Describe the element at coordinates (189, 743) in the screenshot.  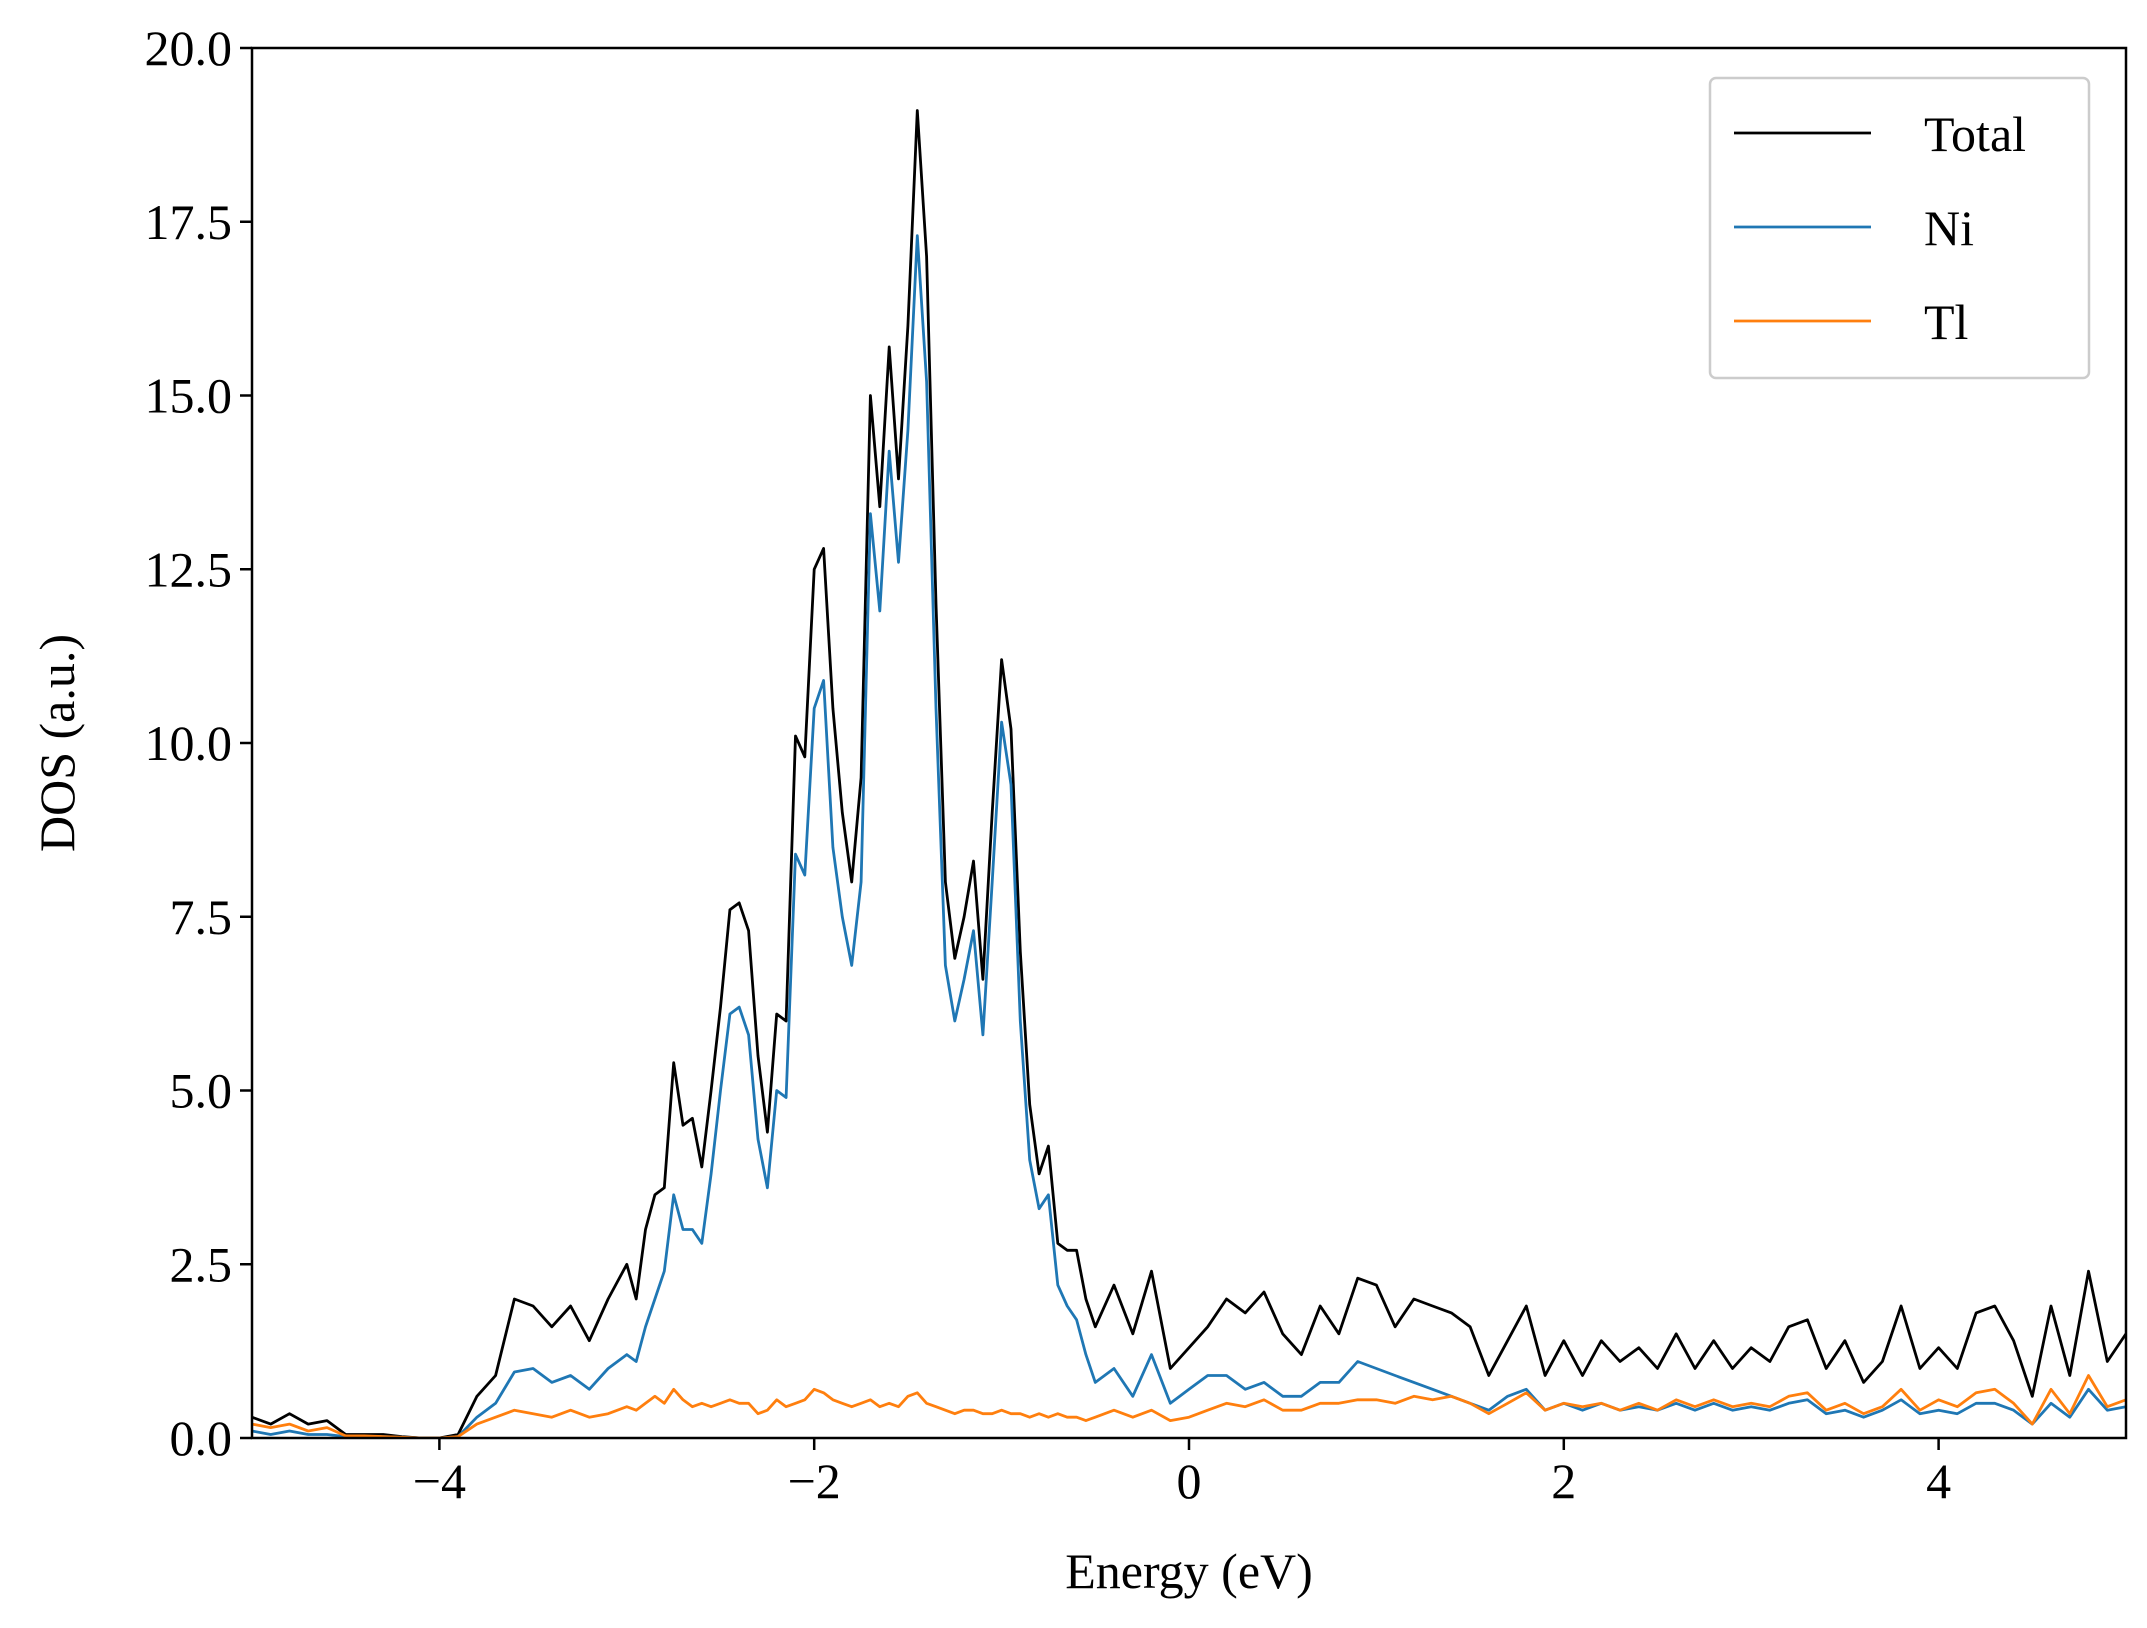
I see `y-tick-label: 10.0` at that location.